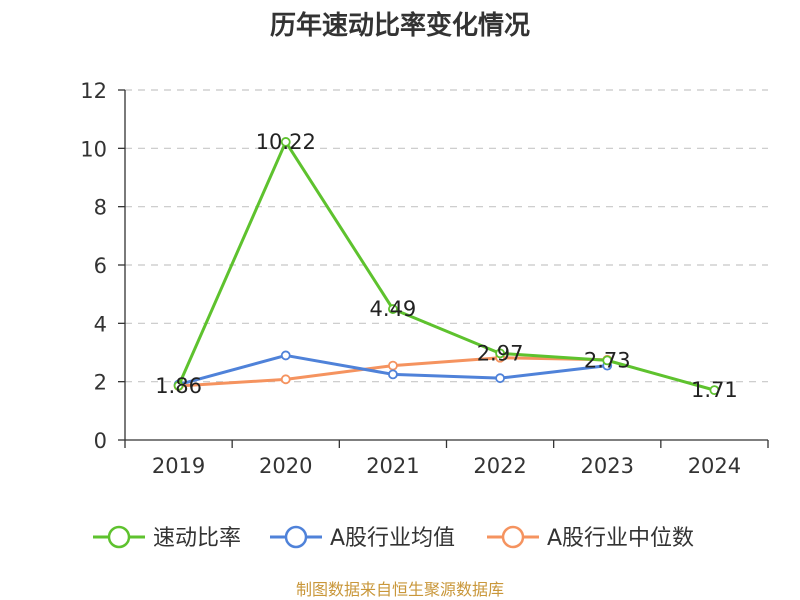  What do you see at coordinates (100, 383) in the screenshot?
I see `y-tick-label: 2` at bounding box center [100, 383].